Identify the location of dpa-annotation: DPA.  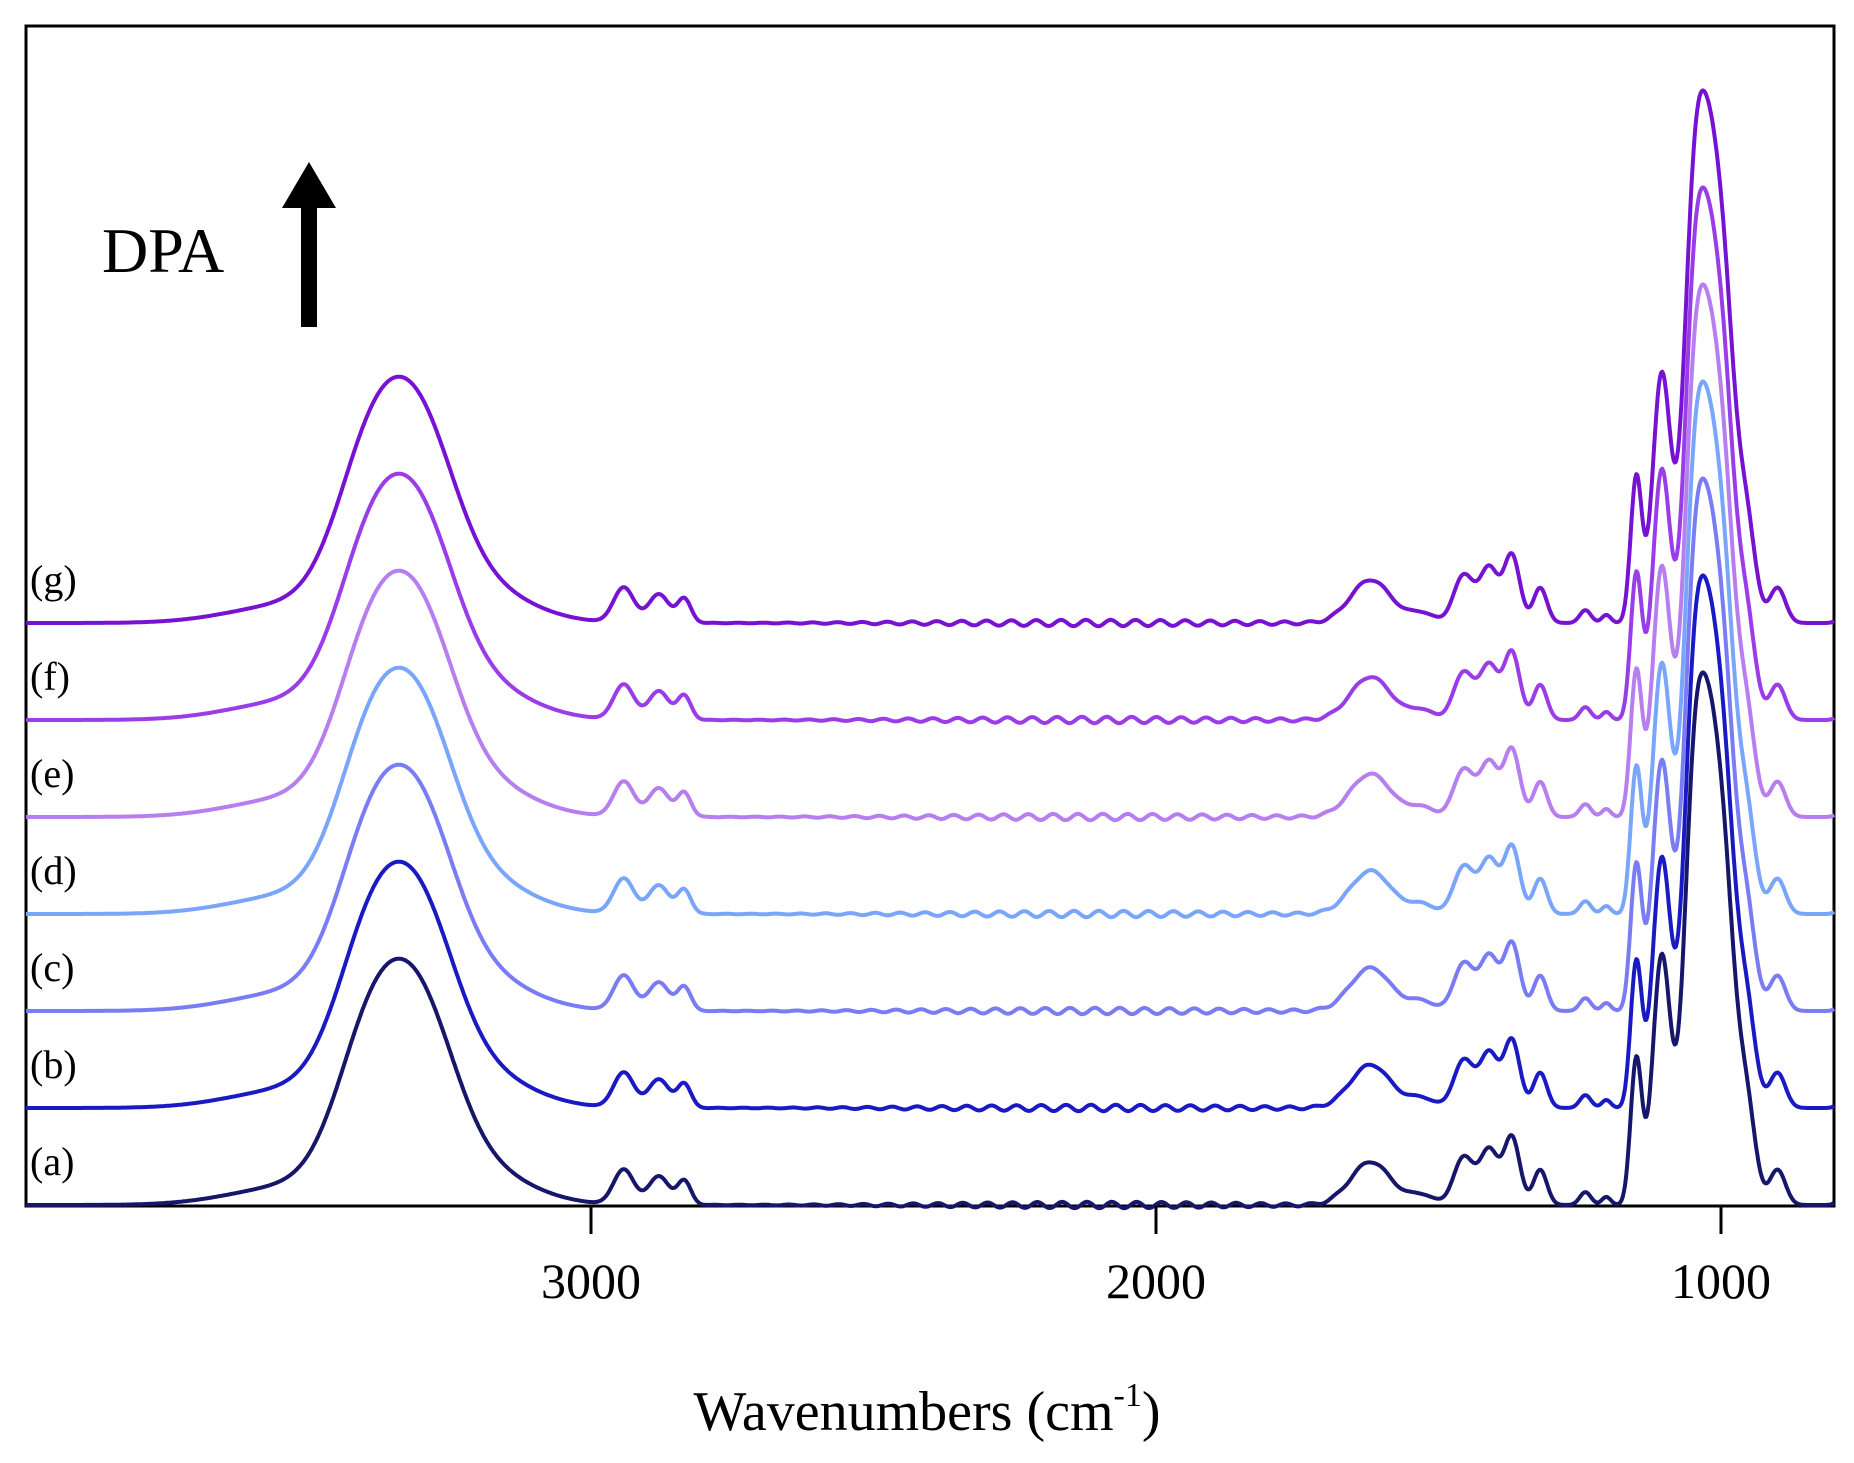
(219, 244).